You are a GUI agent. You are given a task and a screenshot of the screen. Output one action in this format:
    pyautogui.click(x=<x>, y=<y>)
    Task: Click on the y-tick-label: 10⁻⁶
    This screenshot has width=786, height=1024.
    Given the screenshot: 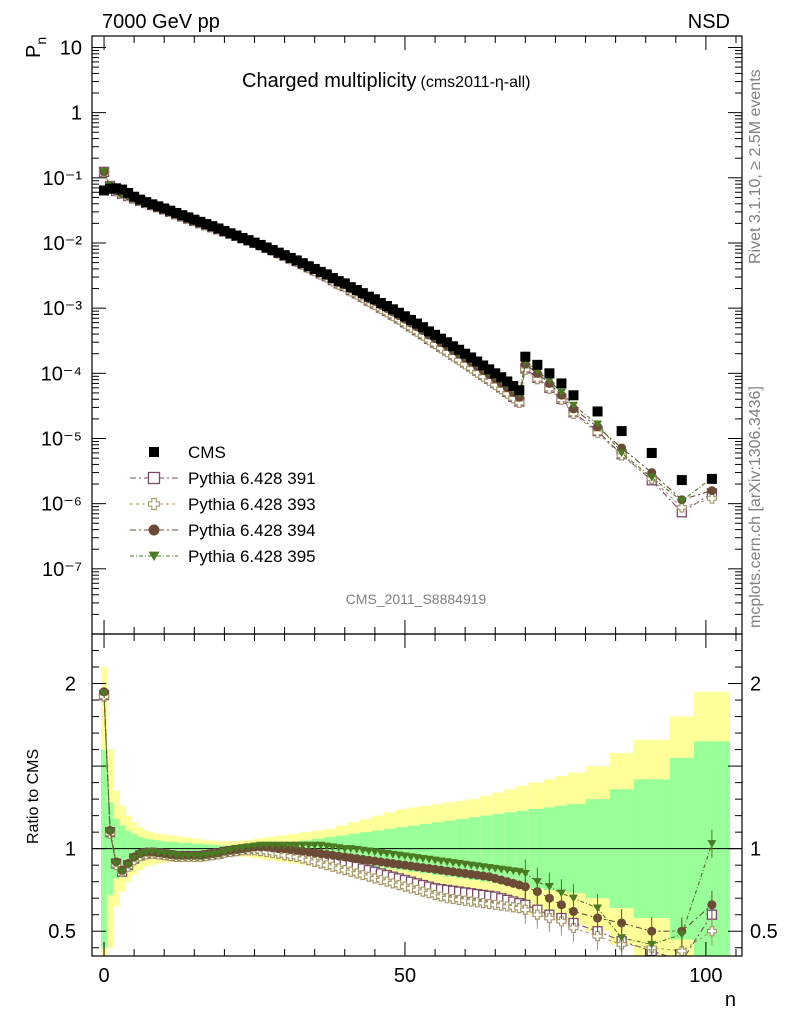 What is the action you would take?
    pyautogui.click(x=61, y=505)
    